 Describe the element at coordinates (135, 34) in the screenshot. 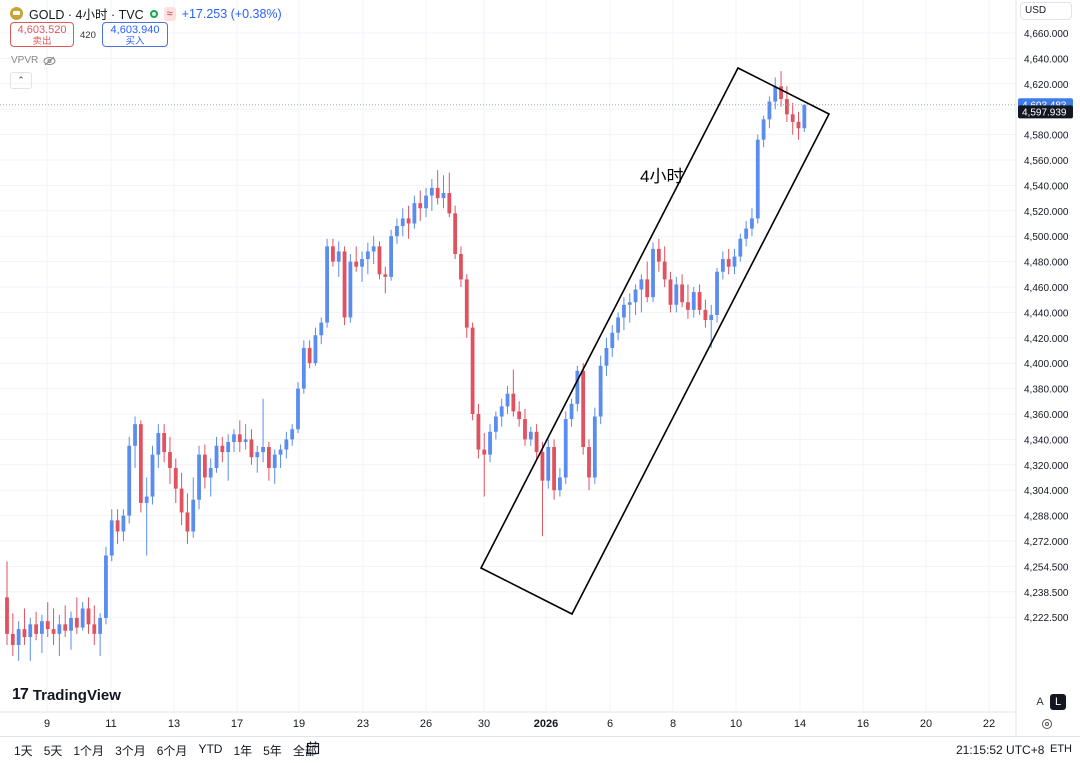

I see `buy-button: 4,603.940 买入` at that location.